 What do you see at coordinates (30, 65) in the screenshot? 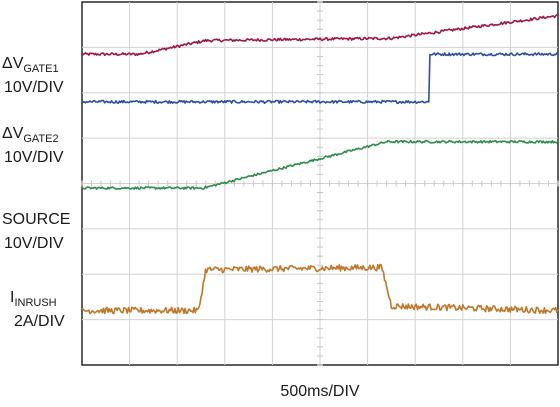
I see `label-gate1: ΔVGATE1` at bounding box center [30, 65].